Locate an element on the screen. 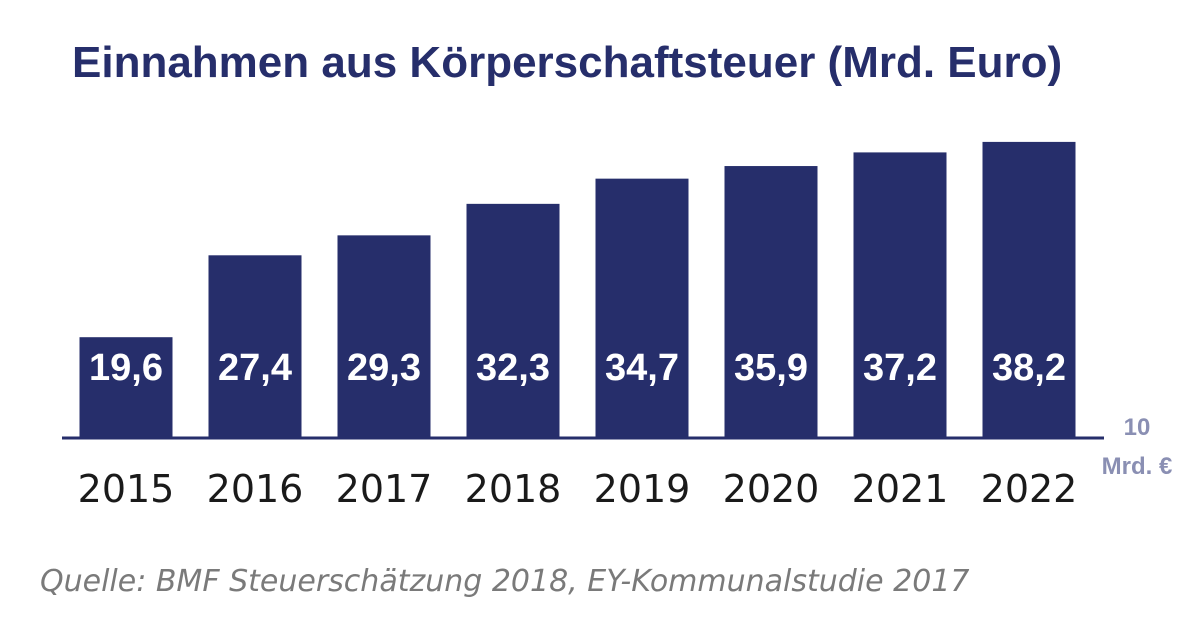  bar-value-label-2020: 35,9 is located at coordinates (771, 368).